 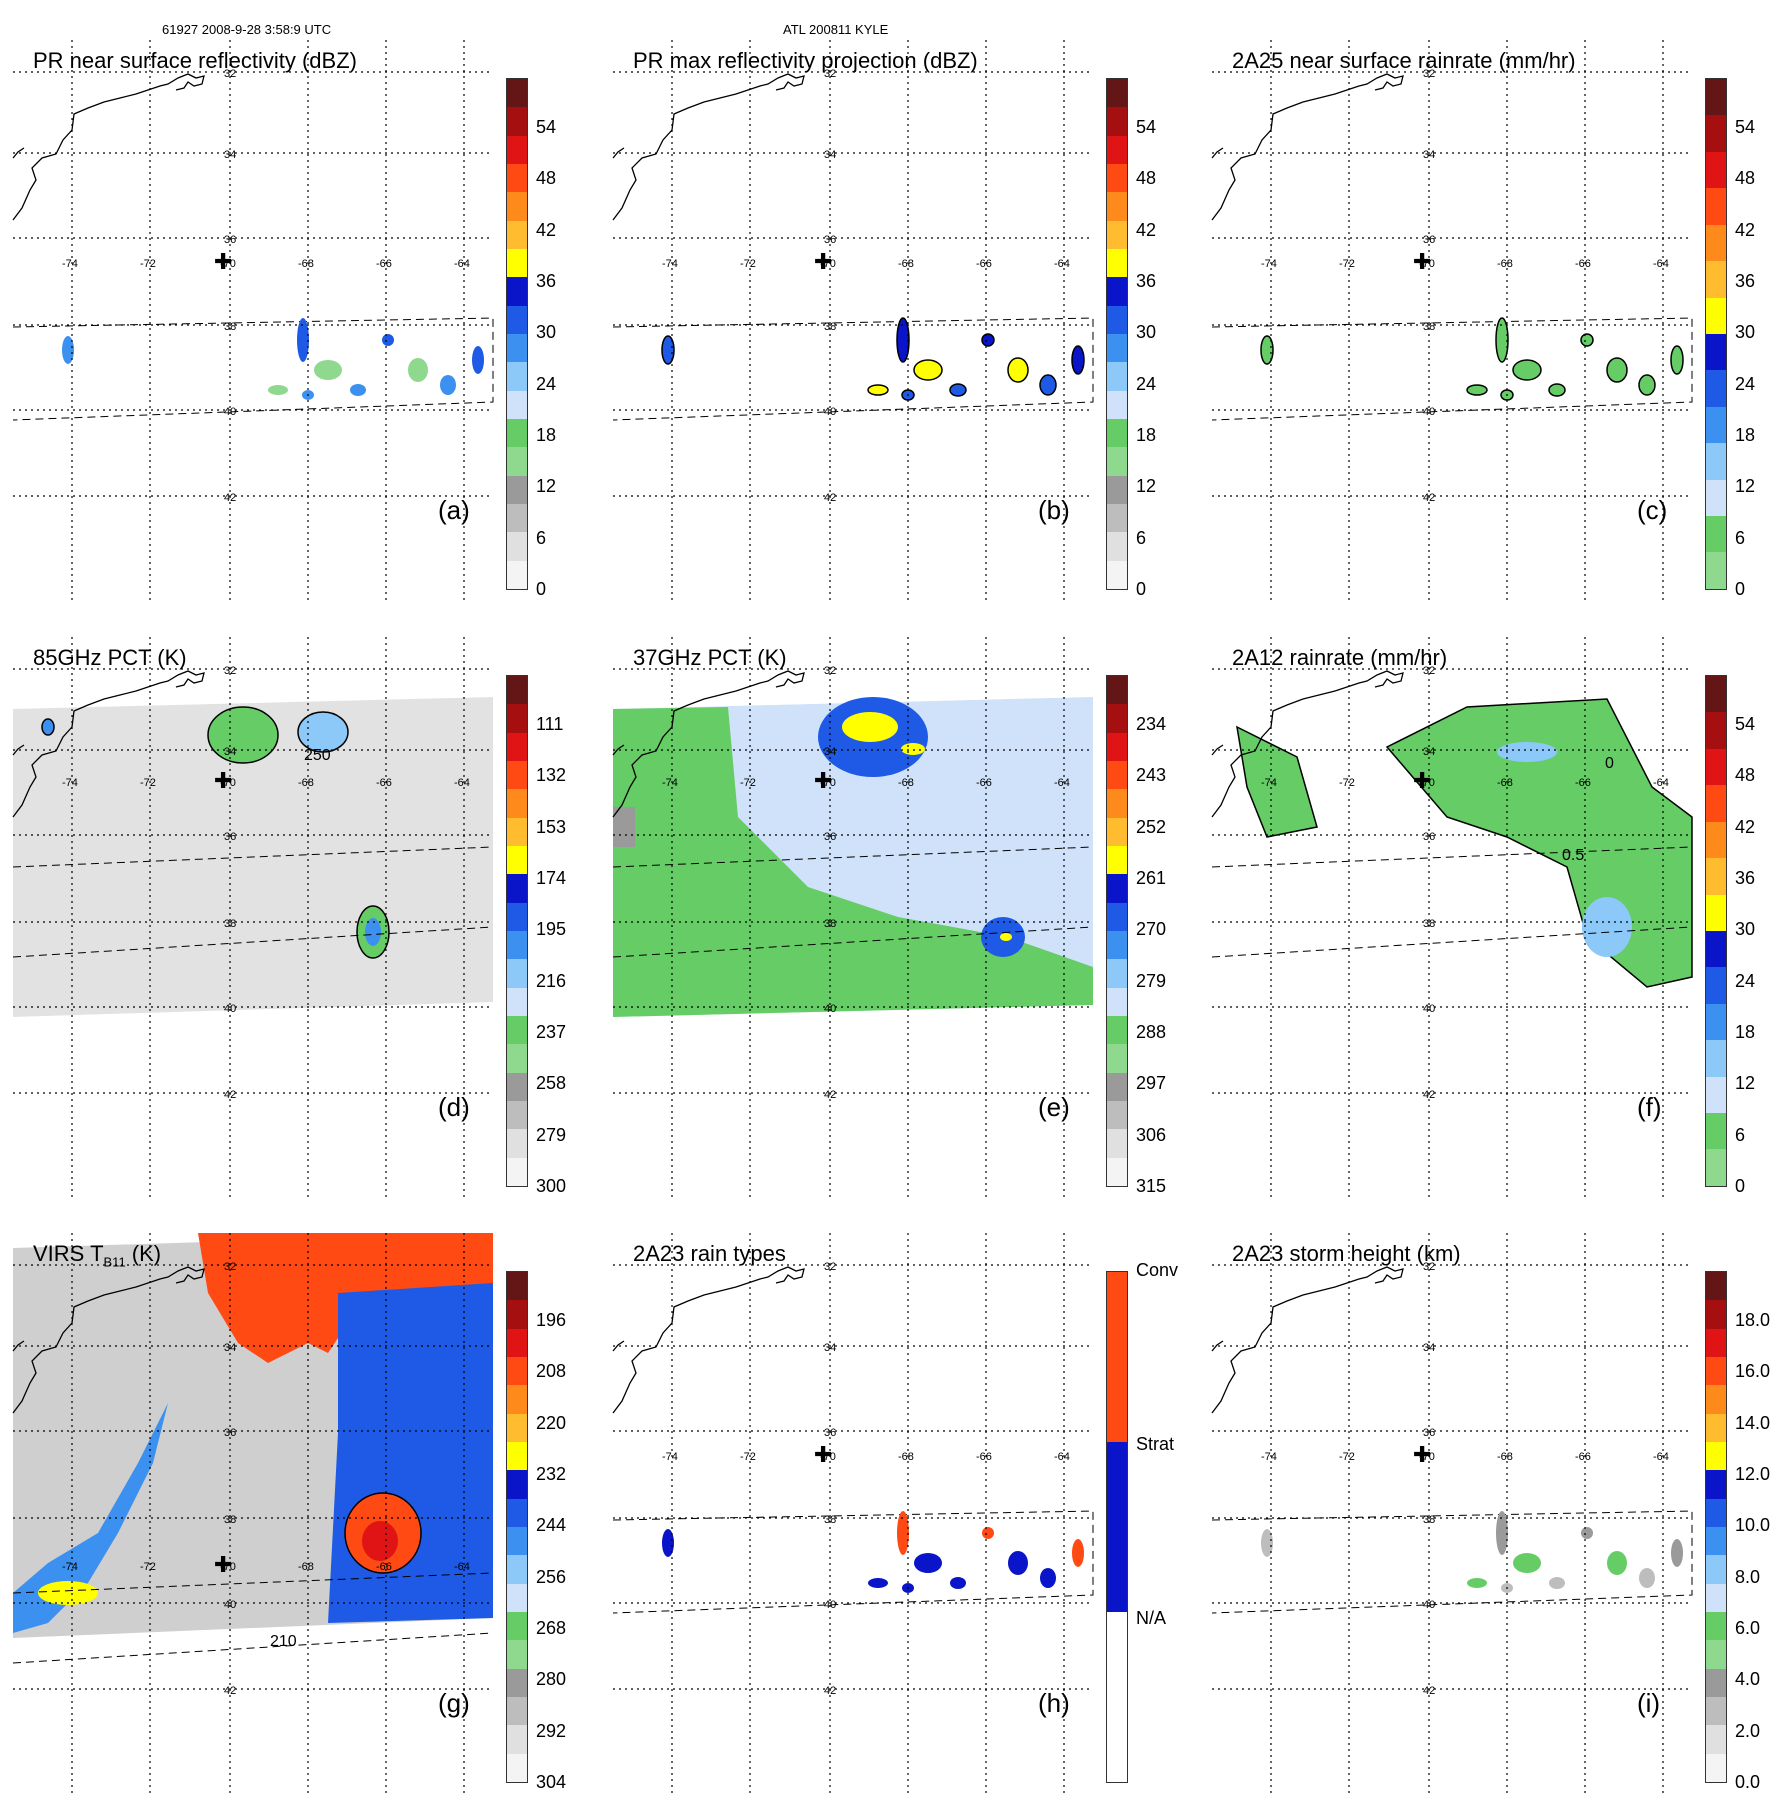 I want to click on longitude-label: -74, so click(x=70, y=1567).